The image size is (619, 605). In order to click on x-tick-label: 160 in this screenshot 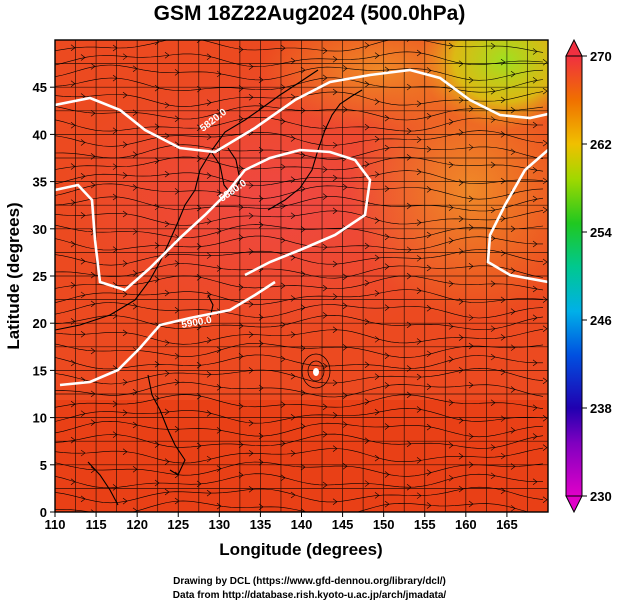, I will do `click(466, 524)`.